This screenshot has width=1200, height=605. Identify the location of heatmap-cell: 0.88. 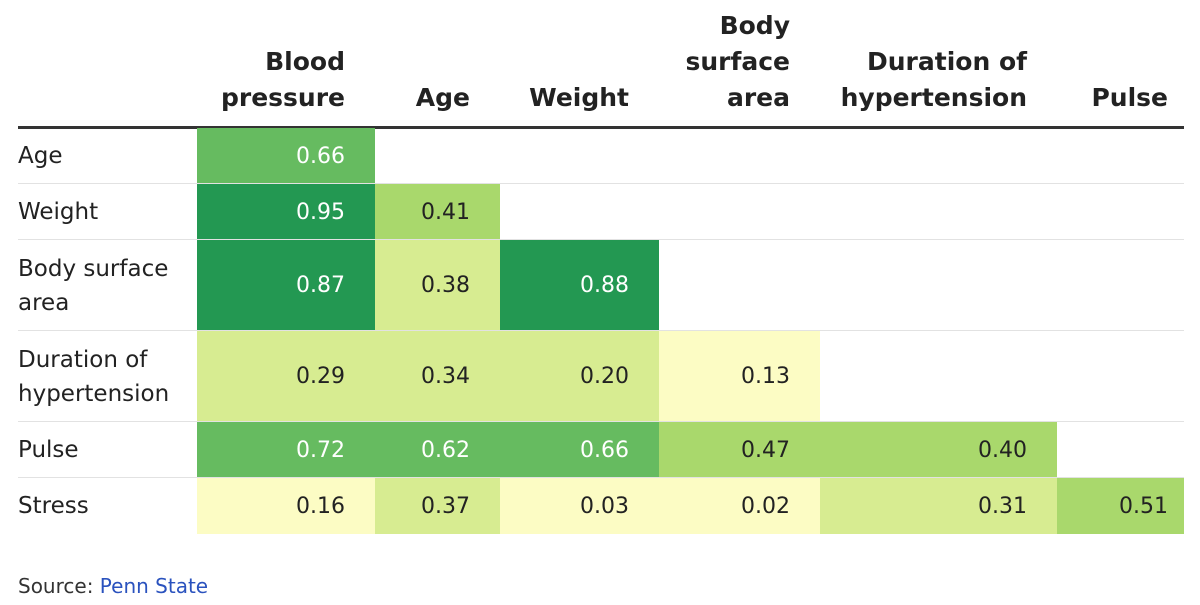
(579, 285).